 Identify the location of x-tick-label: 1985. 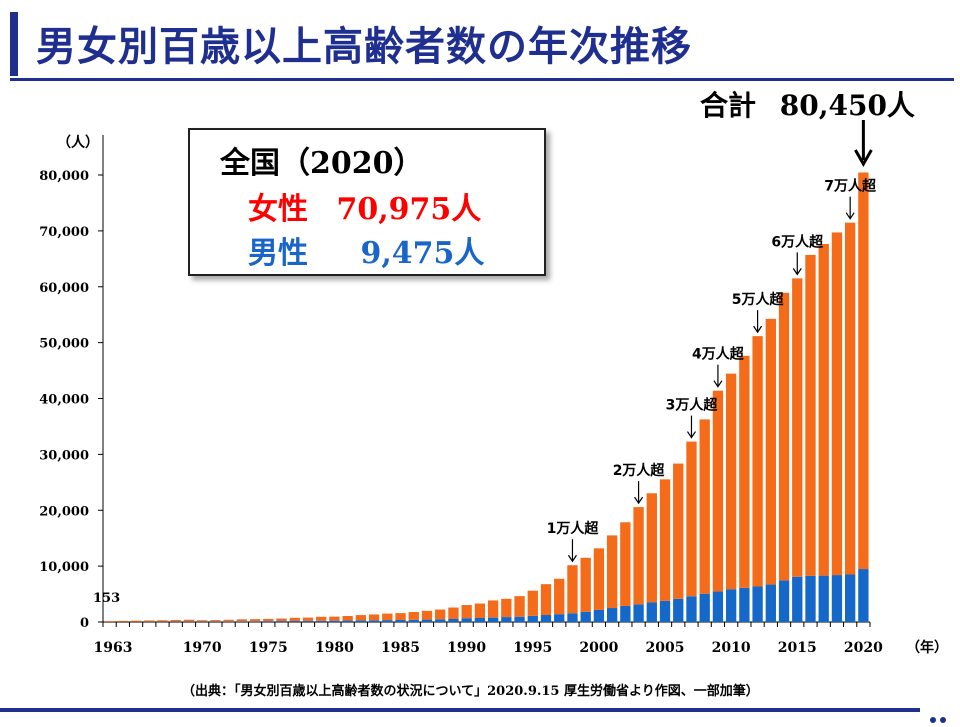
(400, 648).